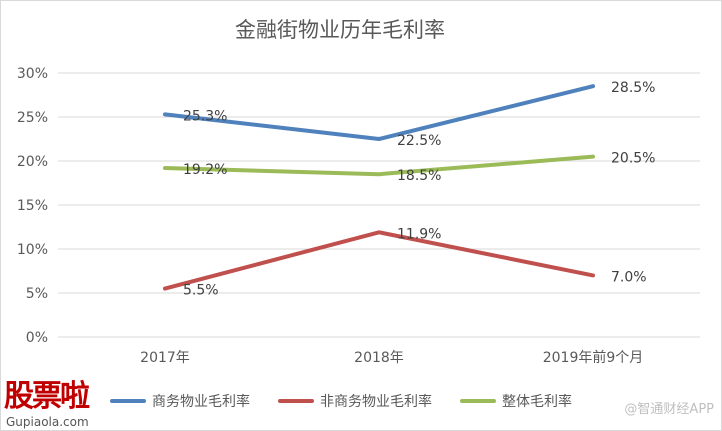 The image size is (722, 431). Describe the element at coordinates (593, 357) in the screenshot. I see `x-tick-label: 2019年前9个月` at that location.